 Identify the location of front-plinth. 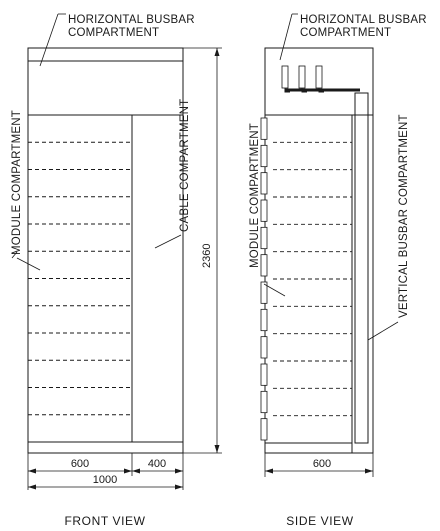
(105, 447).